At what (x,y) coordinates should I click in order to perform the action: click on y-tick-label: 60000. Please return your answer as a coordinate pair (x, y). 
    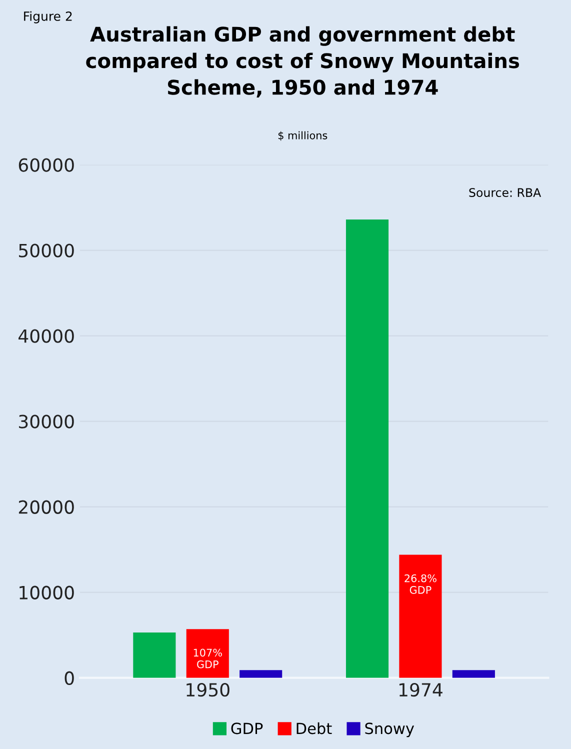
    Looking at the image, I should click on (46, 165).